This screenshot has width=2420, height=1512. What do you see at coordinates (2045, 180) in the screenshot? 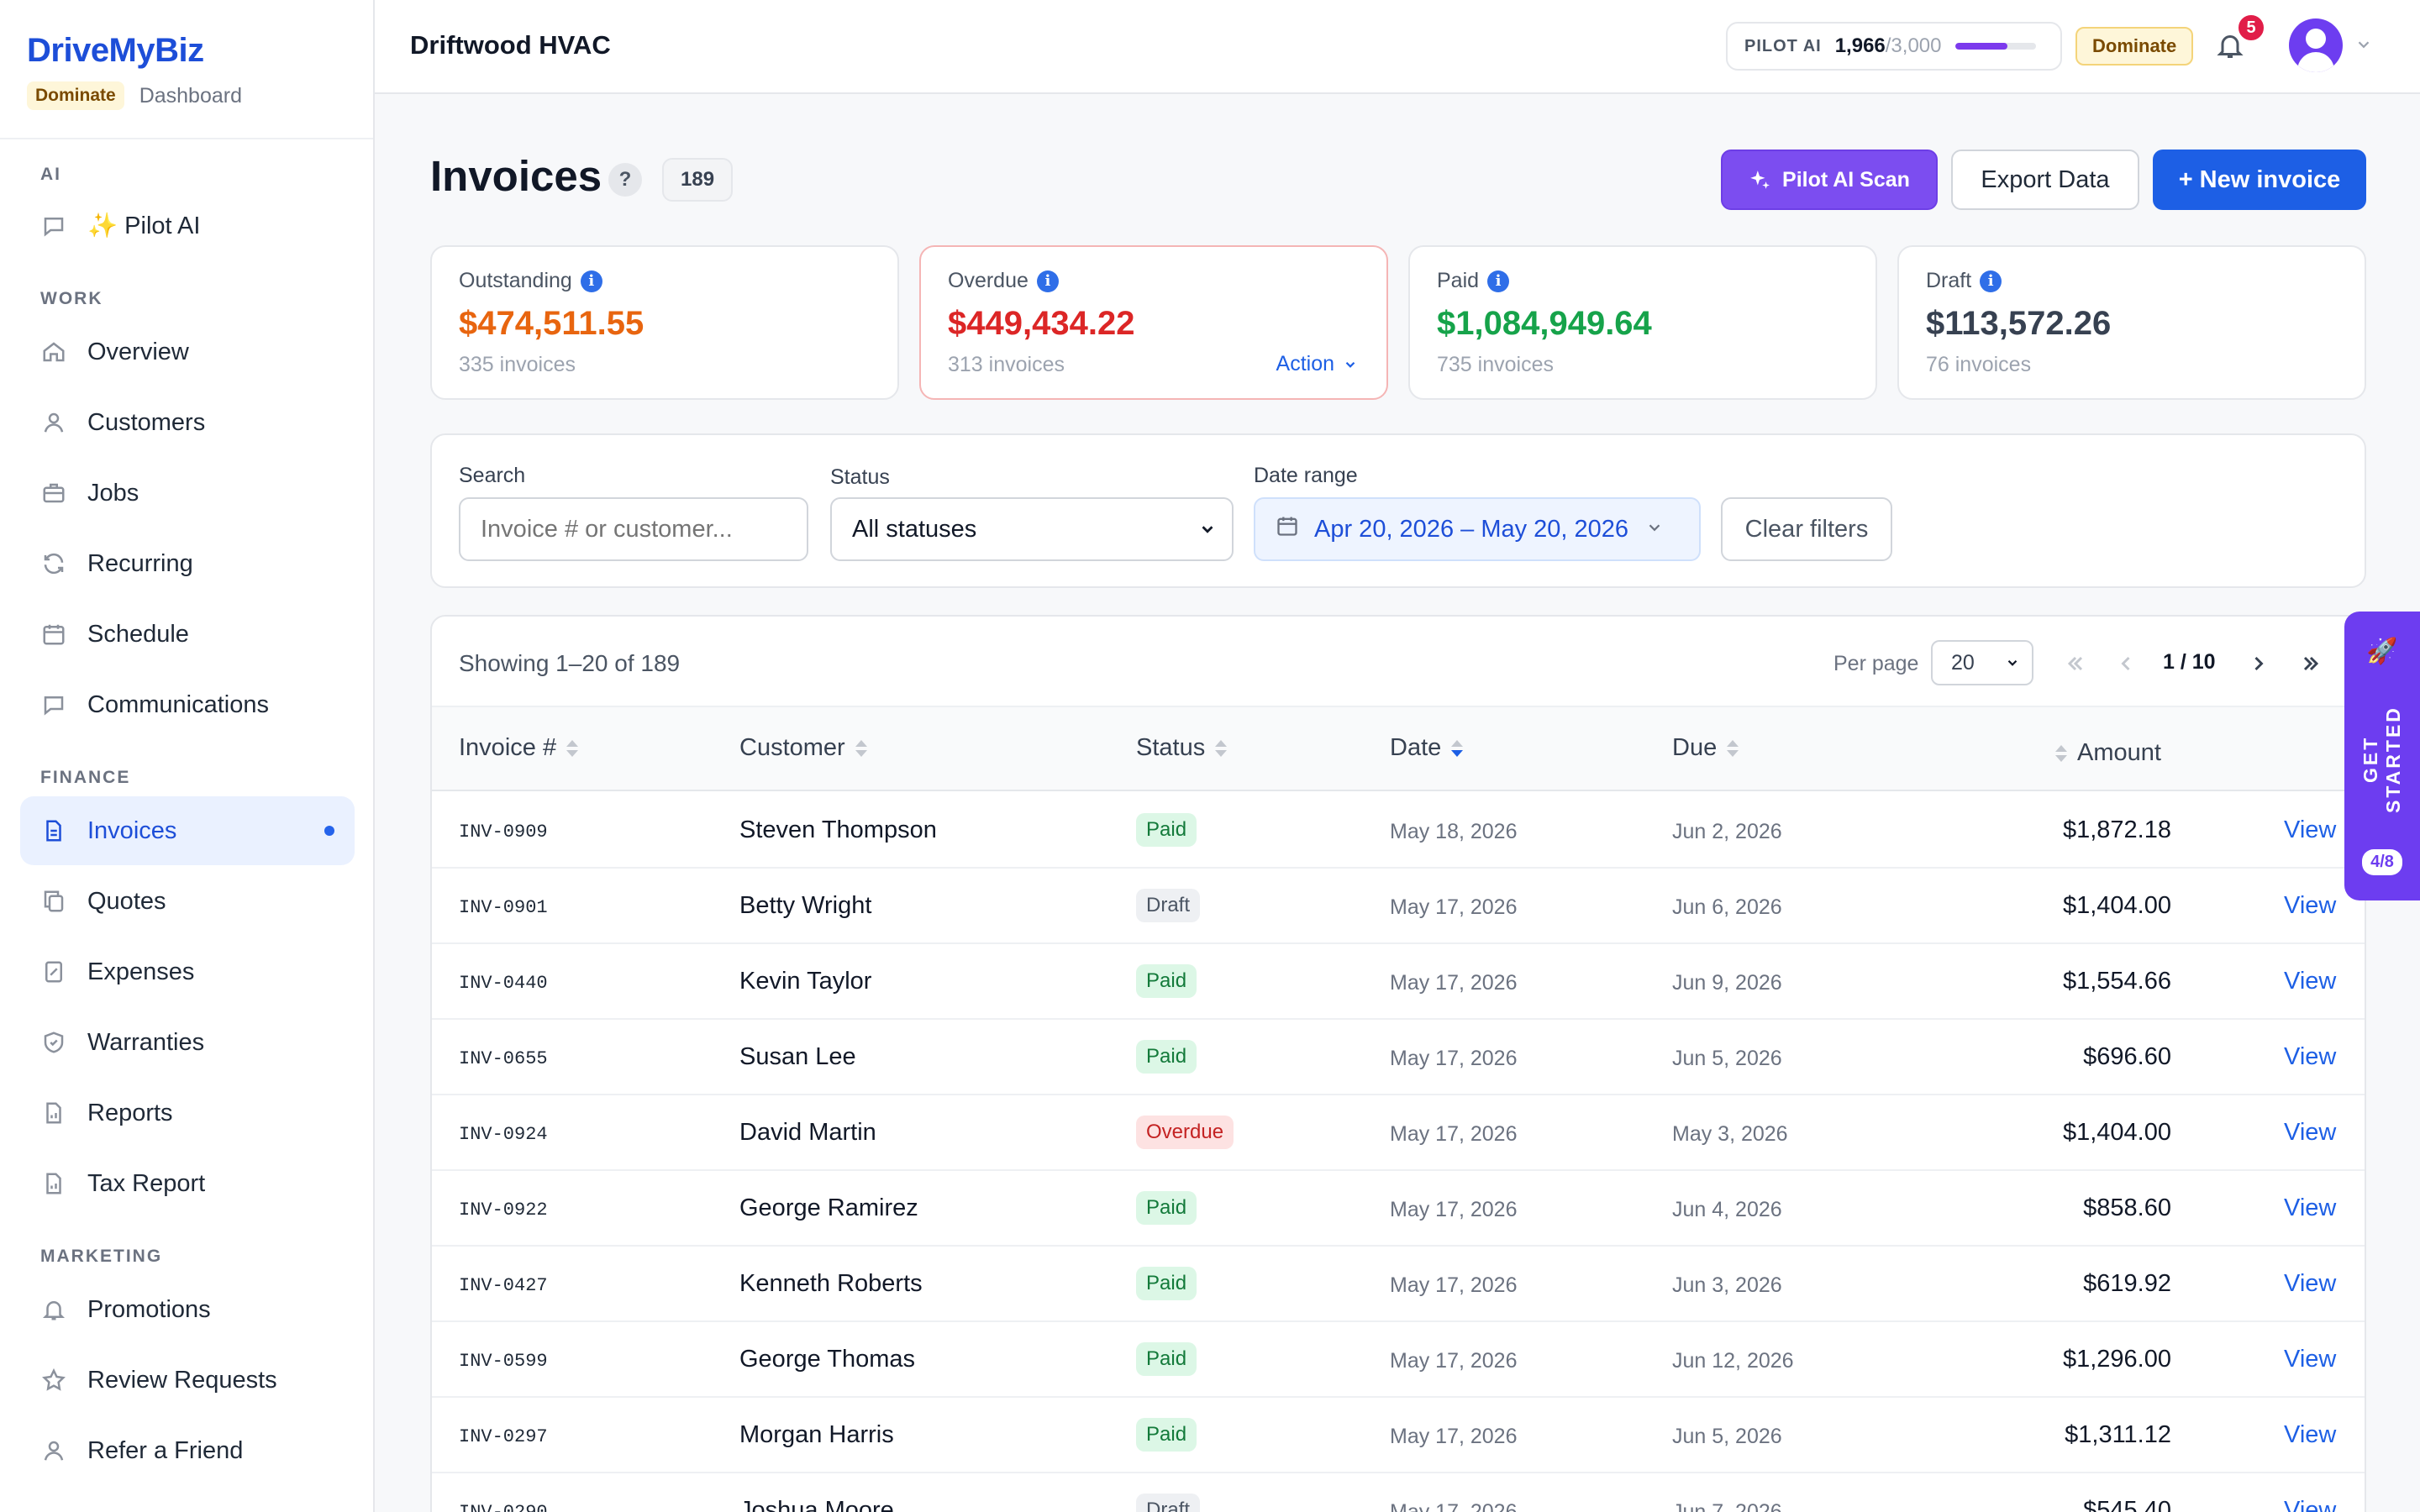
I see `export-data-button: Export Data` at bounding box center [2045, 180].